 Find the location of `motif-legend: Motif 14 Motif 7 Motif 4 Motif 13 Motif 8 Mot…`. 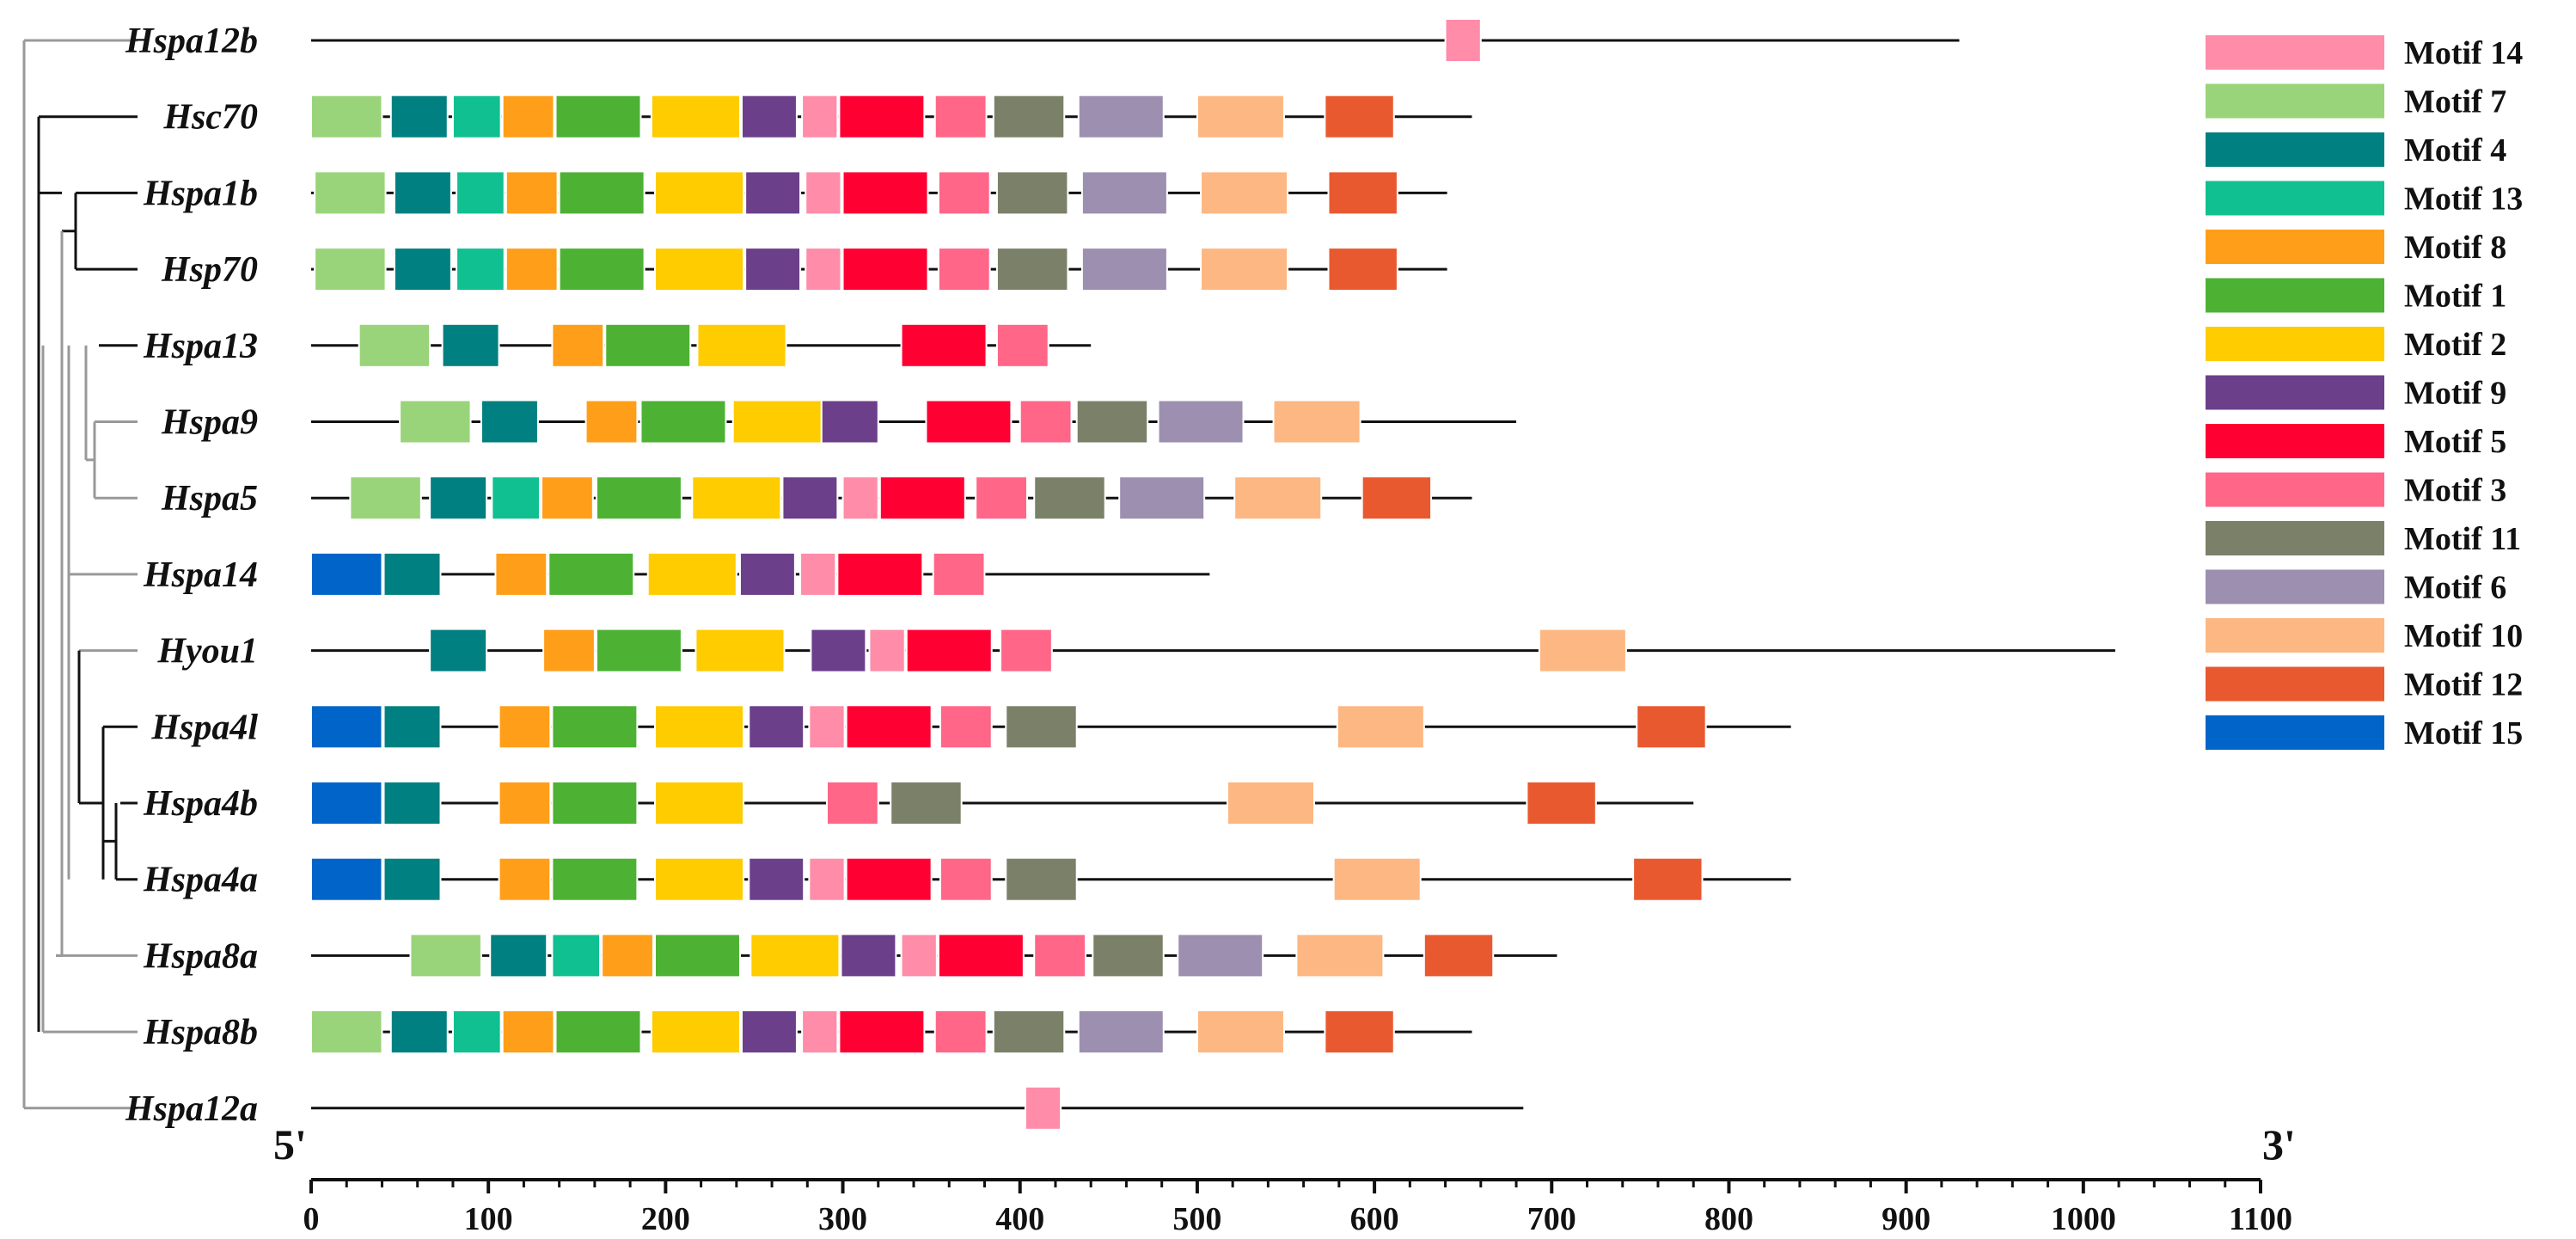

motif-legend: Motif 14 Motif 7 Motif 4 Motif 13 Motif 8 Mot… is located at coordinates (2363, 392).